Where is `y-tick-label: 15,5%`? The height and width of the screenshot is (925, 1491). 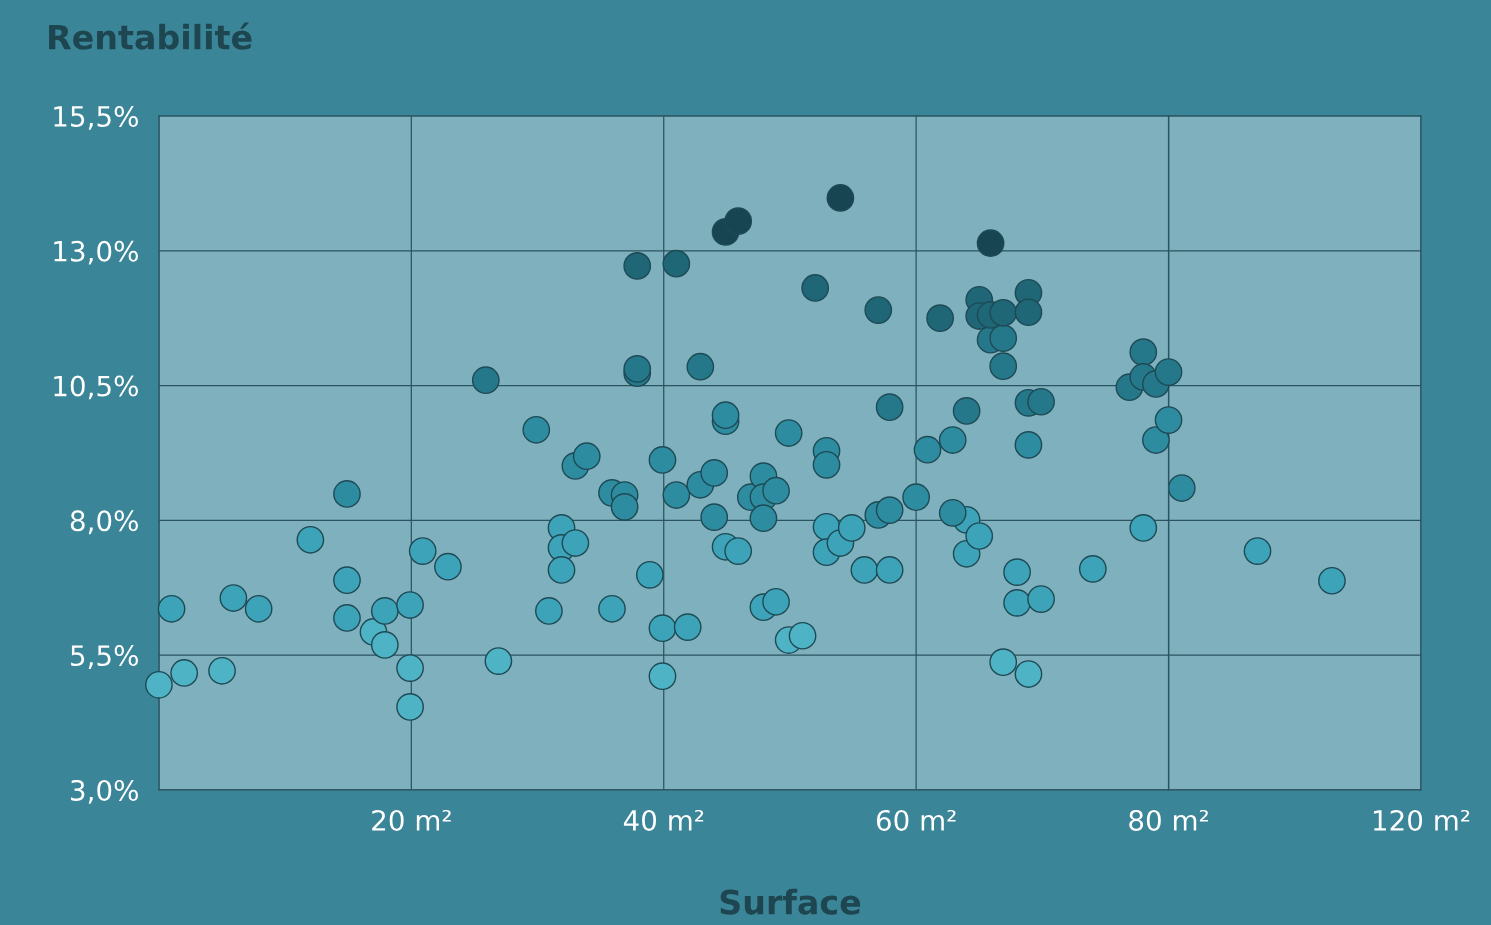
y-tick-label: 15,5% is located at coordinates (96, 117).